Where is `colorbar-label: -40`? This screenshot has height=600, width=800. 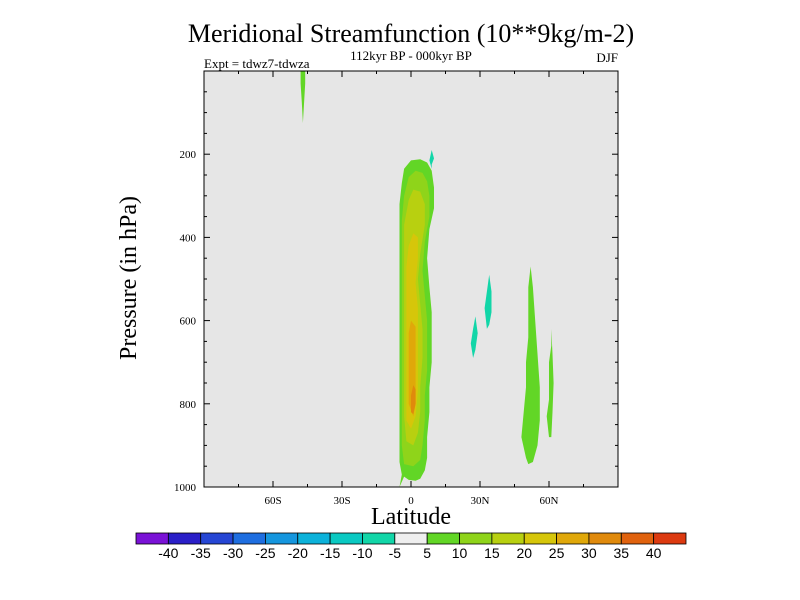
colorbar-label: -40 is located at coordinates (168, 553).